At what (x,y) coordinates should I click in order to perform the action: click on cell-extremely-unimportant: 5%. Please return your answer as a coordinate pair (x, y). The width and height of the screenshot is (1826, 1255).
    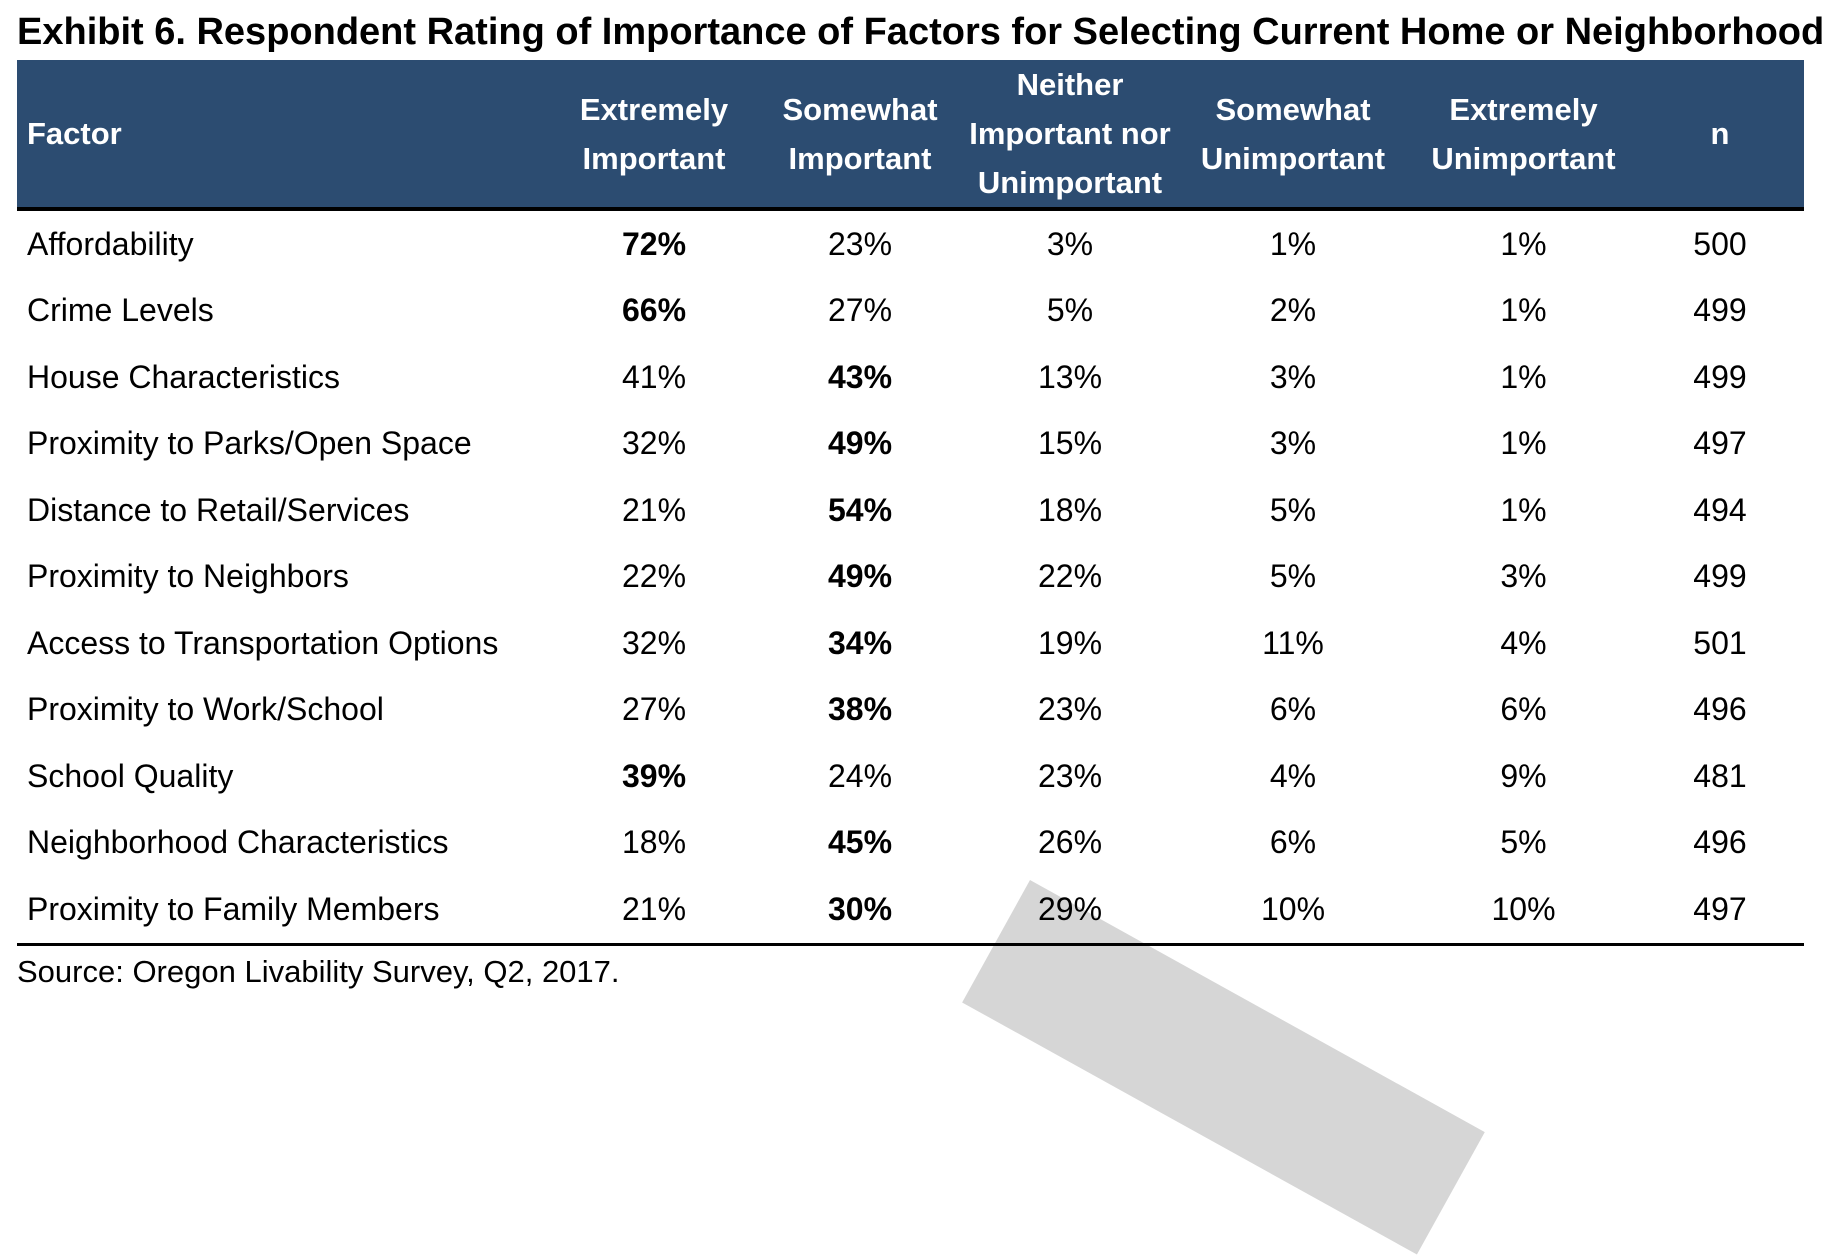
    Looking at the image, I should click on (1523, 842).